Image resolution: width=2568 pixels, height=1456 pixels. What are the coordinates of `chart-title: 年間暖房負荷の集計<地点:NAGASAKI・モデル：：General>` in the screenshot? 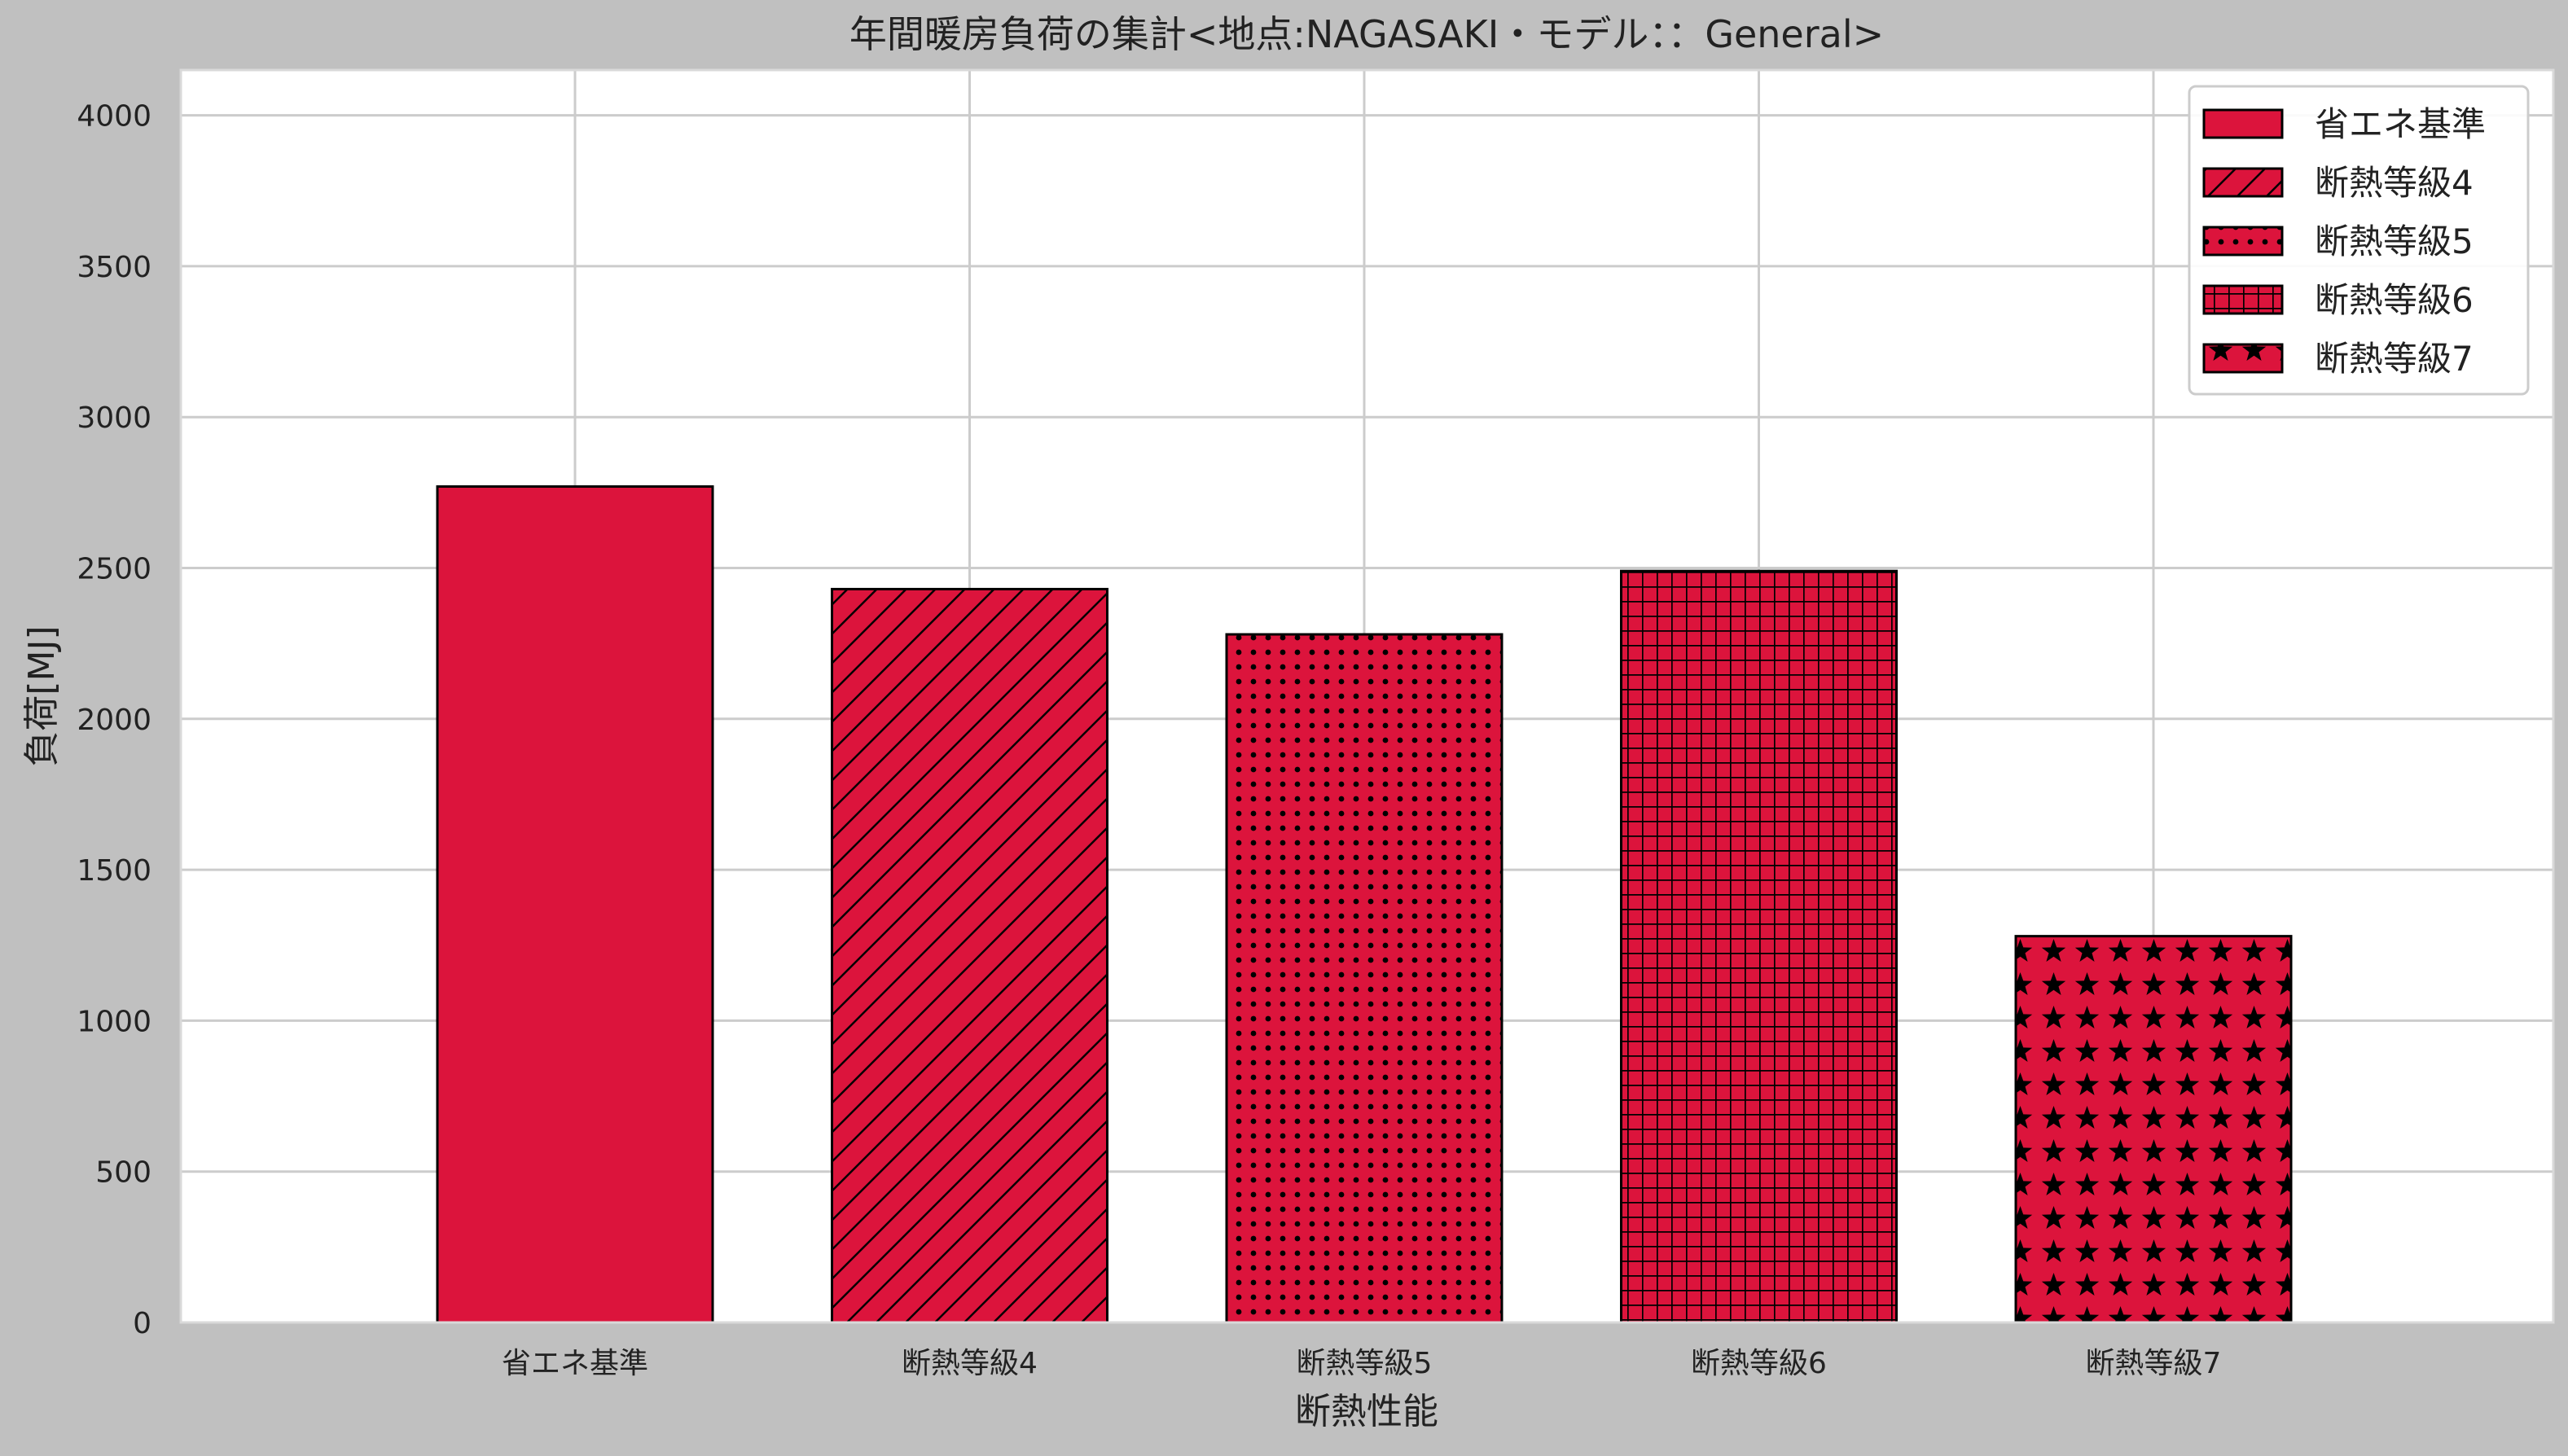 It's located at (1366, 34).